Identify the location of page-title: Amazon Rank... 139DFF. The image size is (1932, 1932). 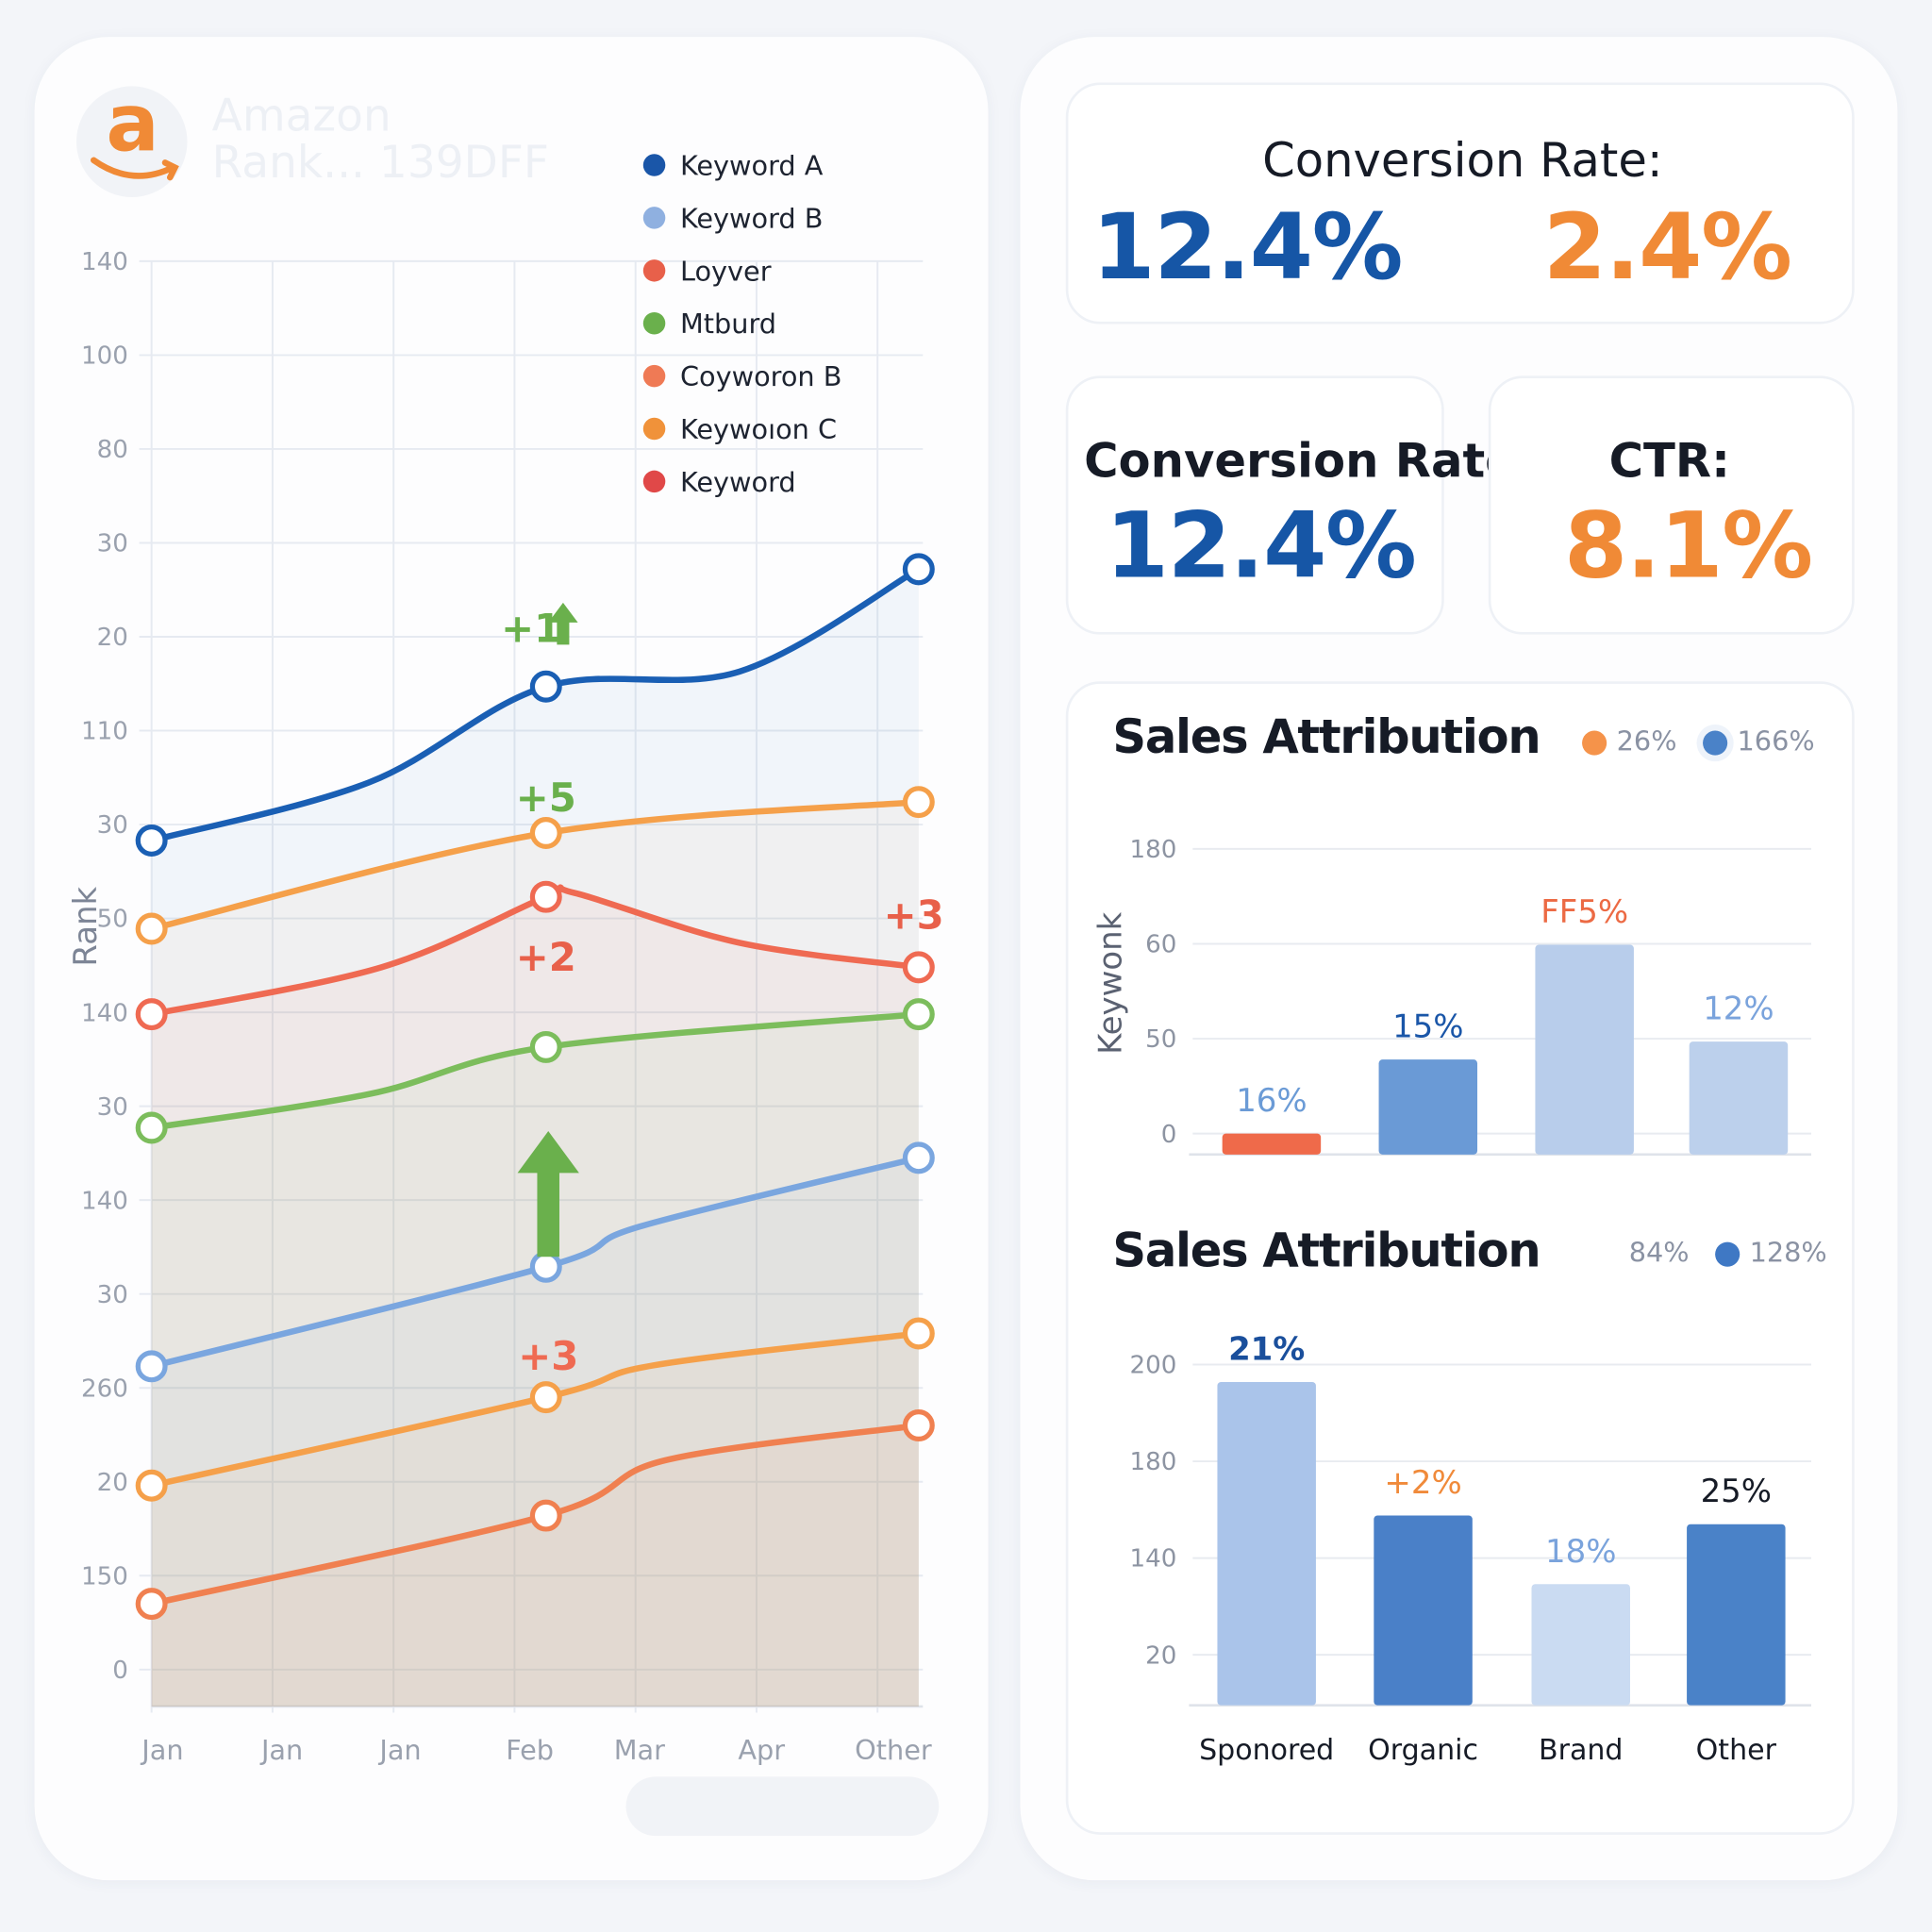
(380, 140).